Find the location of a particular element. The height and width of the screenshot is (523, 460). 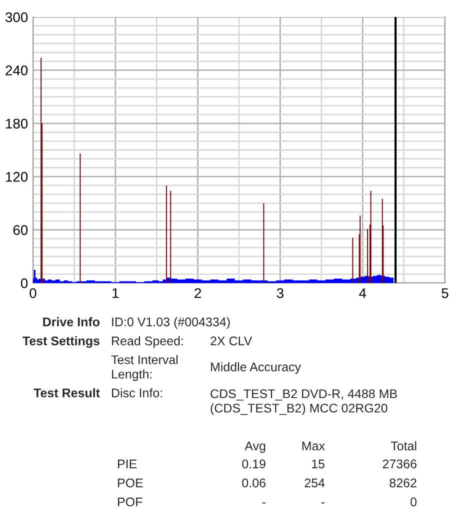

text: POE is located at coordinates (130, 483).